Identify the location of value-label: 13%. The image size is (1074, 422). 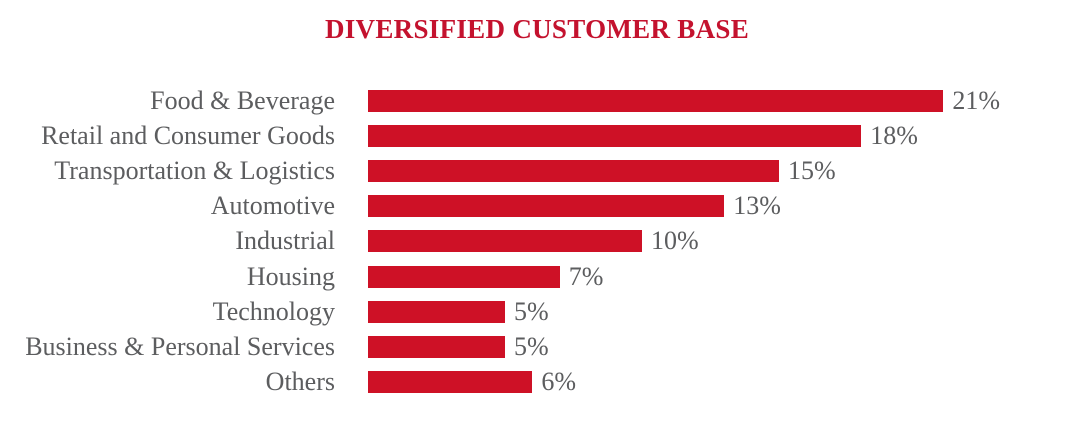
(757, 206).